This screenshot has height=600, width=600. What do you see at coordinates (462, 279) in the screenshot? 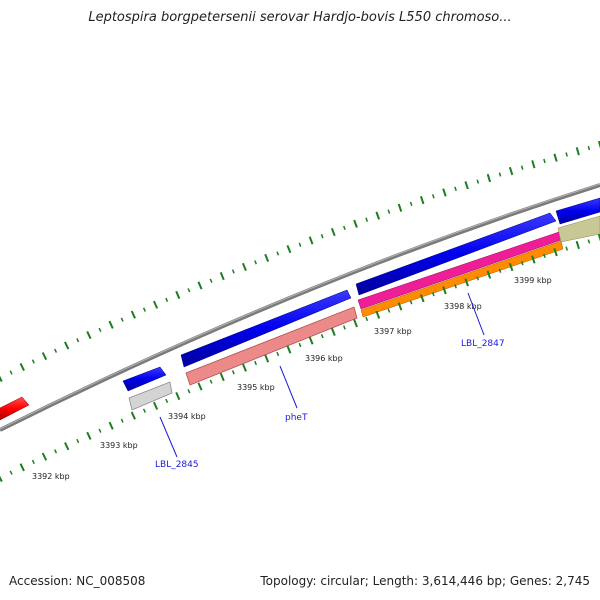
I see `gene-feature-orange` at bounding box center [462, 279].